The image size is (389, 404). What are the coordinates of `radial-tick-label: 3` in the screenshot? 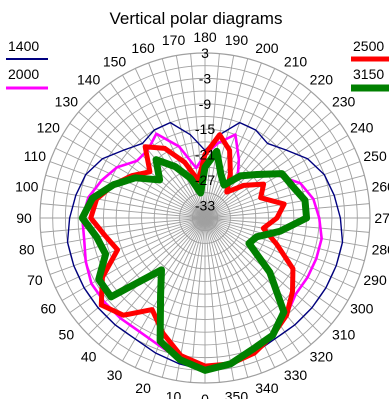 It's located at (205, 53).